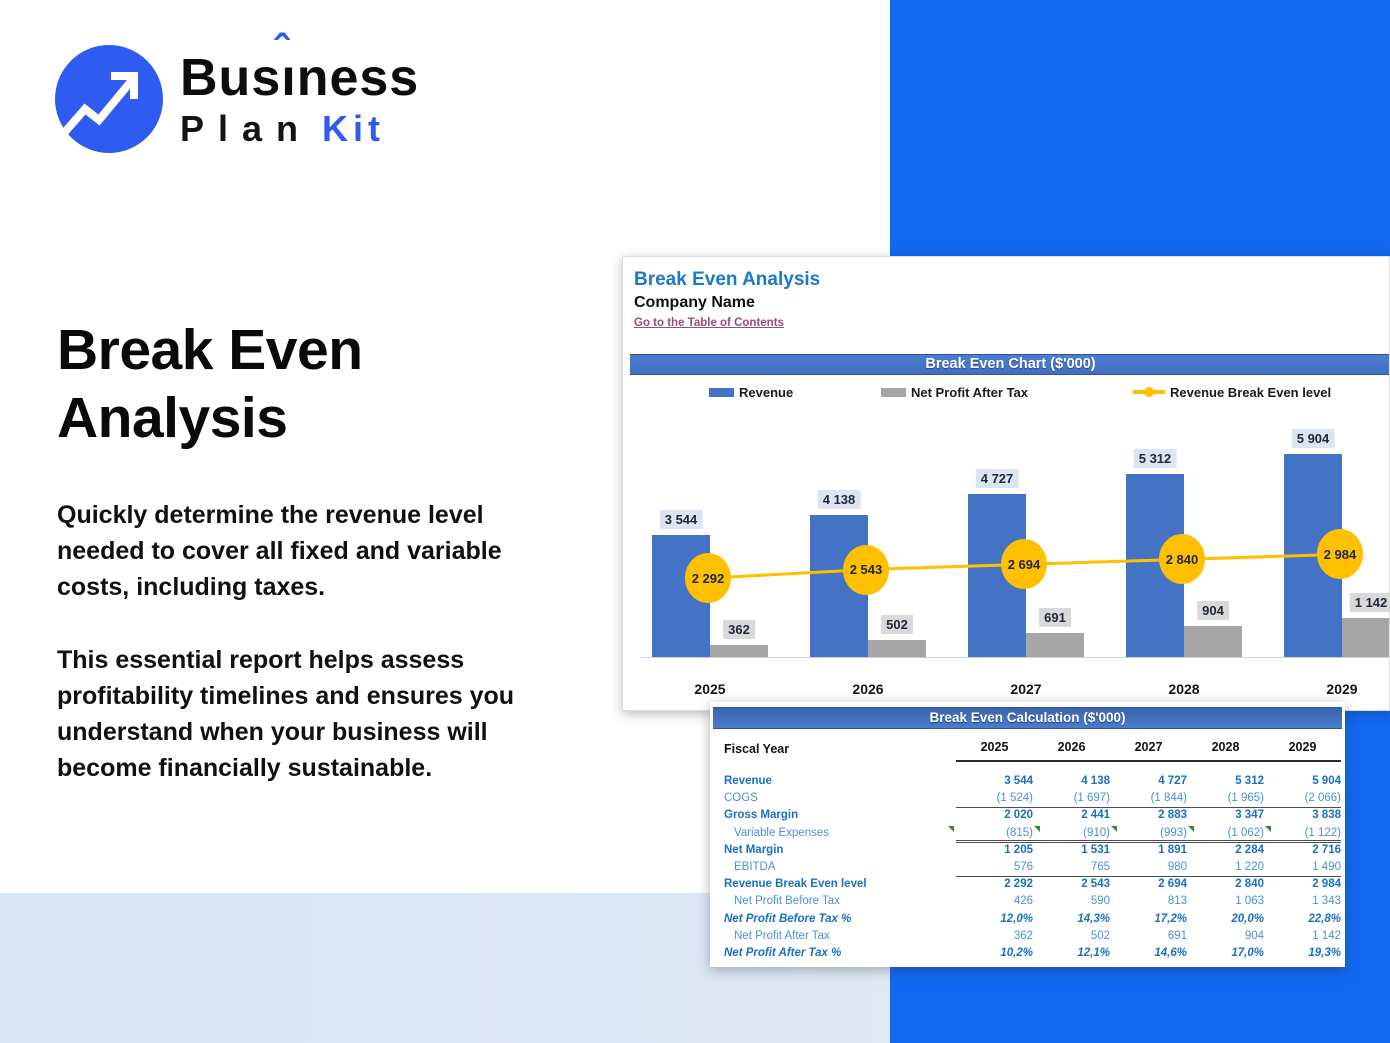 Image resolution: width=1390 pixels, height=1043 pixels. What do you see at coordinates (1055, 618) in the screenshot?
I see `net-profit-value-label: 691` at bounding box center [1055, 618].